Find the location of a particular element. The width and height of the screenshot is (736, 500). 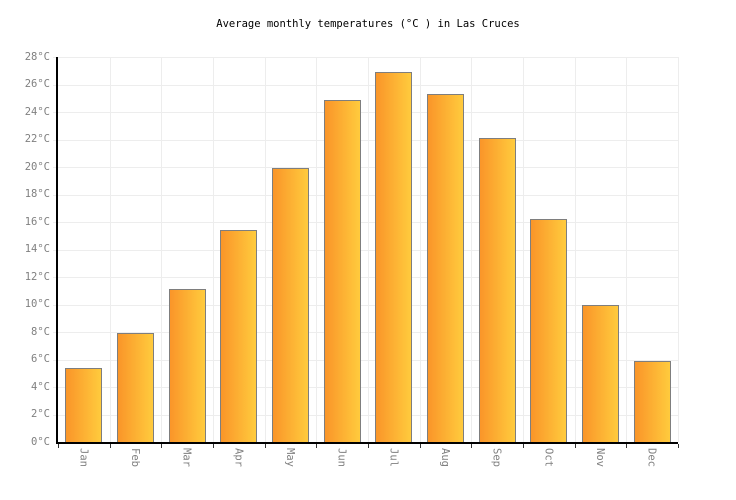

x-tick-label: Oct is located at coordinates (548, 457).